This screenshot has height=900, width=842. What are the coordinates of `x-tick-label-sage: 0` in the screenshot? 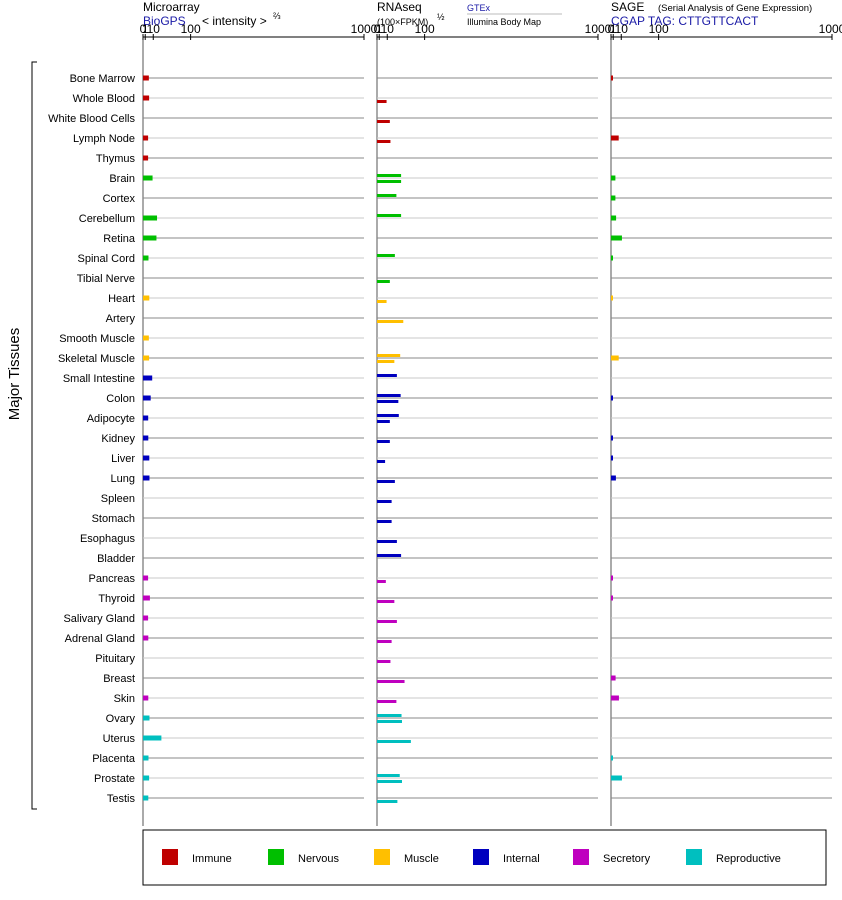 It's located at (611, 29).